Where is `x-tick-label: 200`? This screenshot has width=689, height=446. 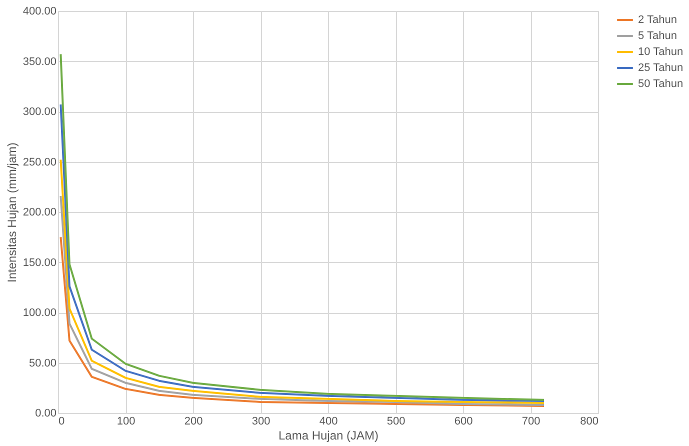
x-tick-label: 200 is located at coordinates (193, 422).